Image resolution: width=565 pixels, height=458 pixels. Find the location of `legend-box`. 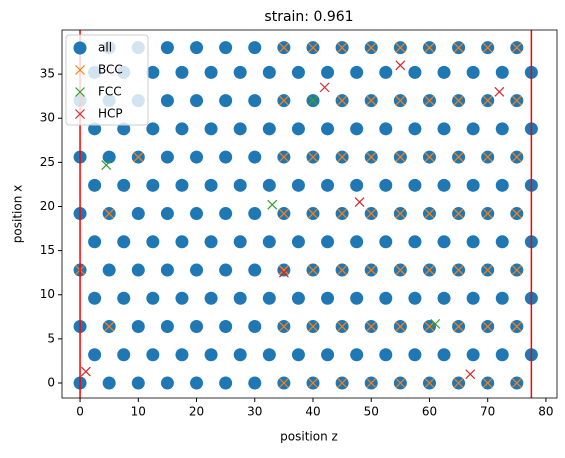

legend-box is located at coordinates (107, 80).